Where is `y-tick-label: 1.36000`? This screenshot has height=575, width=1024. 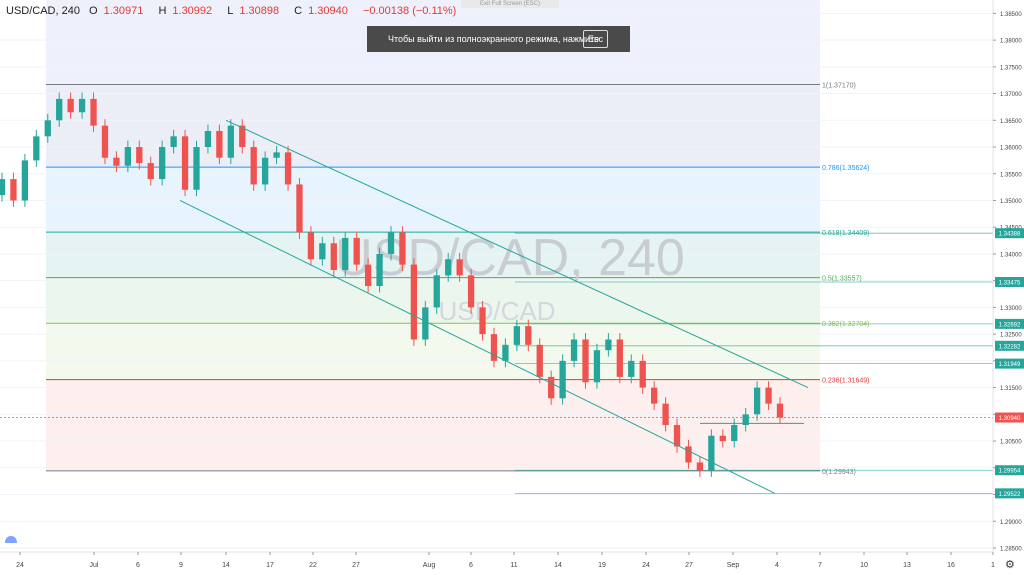 y-tick-label: 1.36000 is located at coordinates (1011, 149).